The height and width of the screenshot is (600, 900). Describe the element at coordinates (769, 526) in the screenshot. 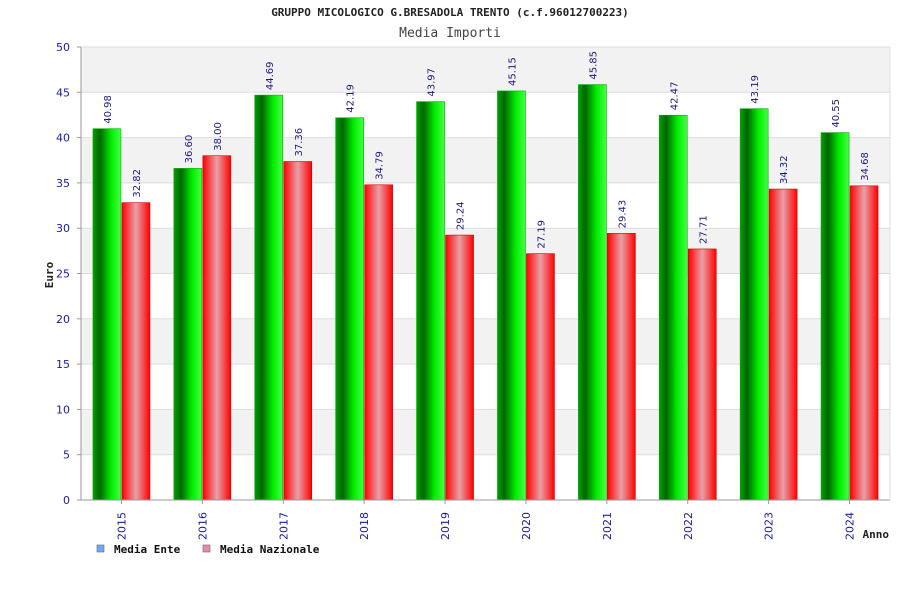

I see `x-tick-label: 2023` at that location.